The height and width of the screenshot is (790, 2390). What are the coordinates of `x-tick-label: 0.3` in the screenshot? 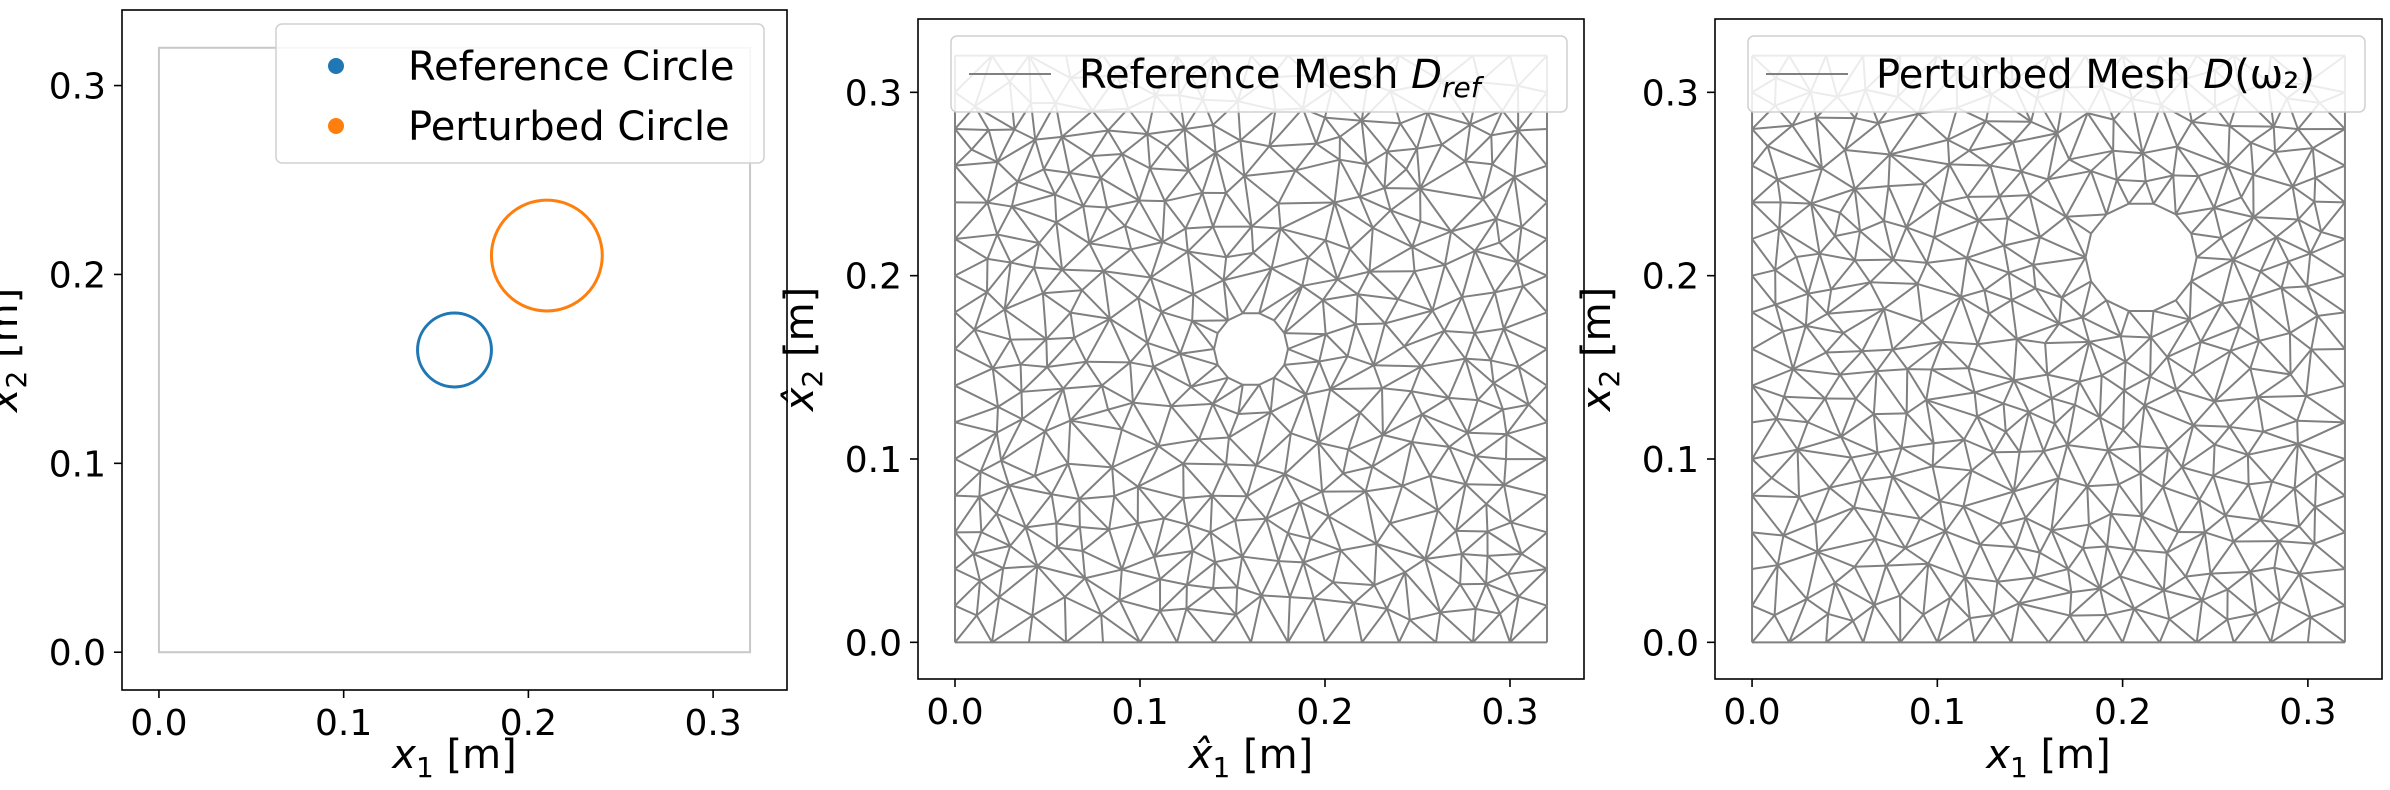 It's located at (2307, 712).